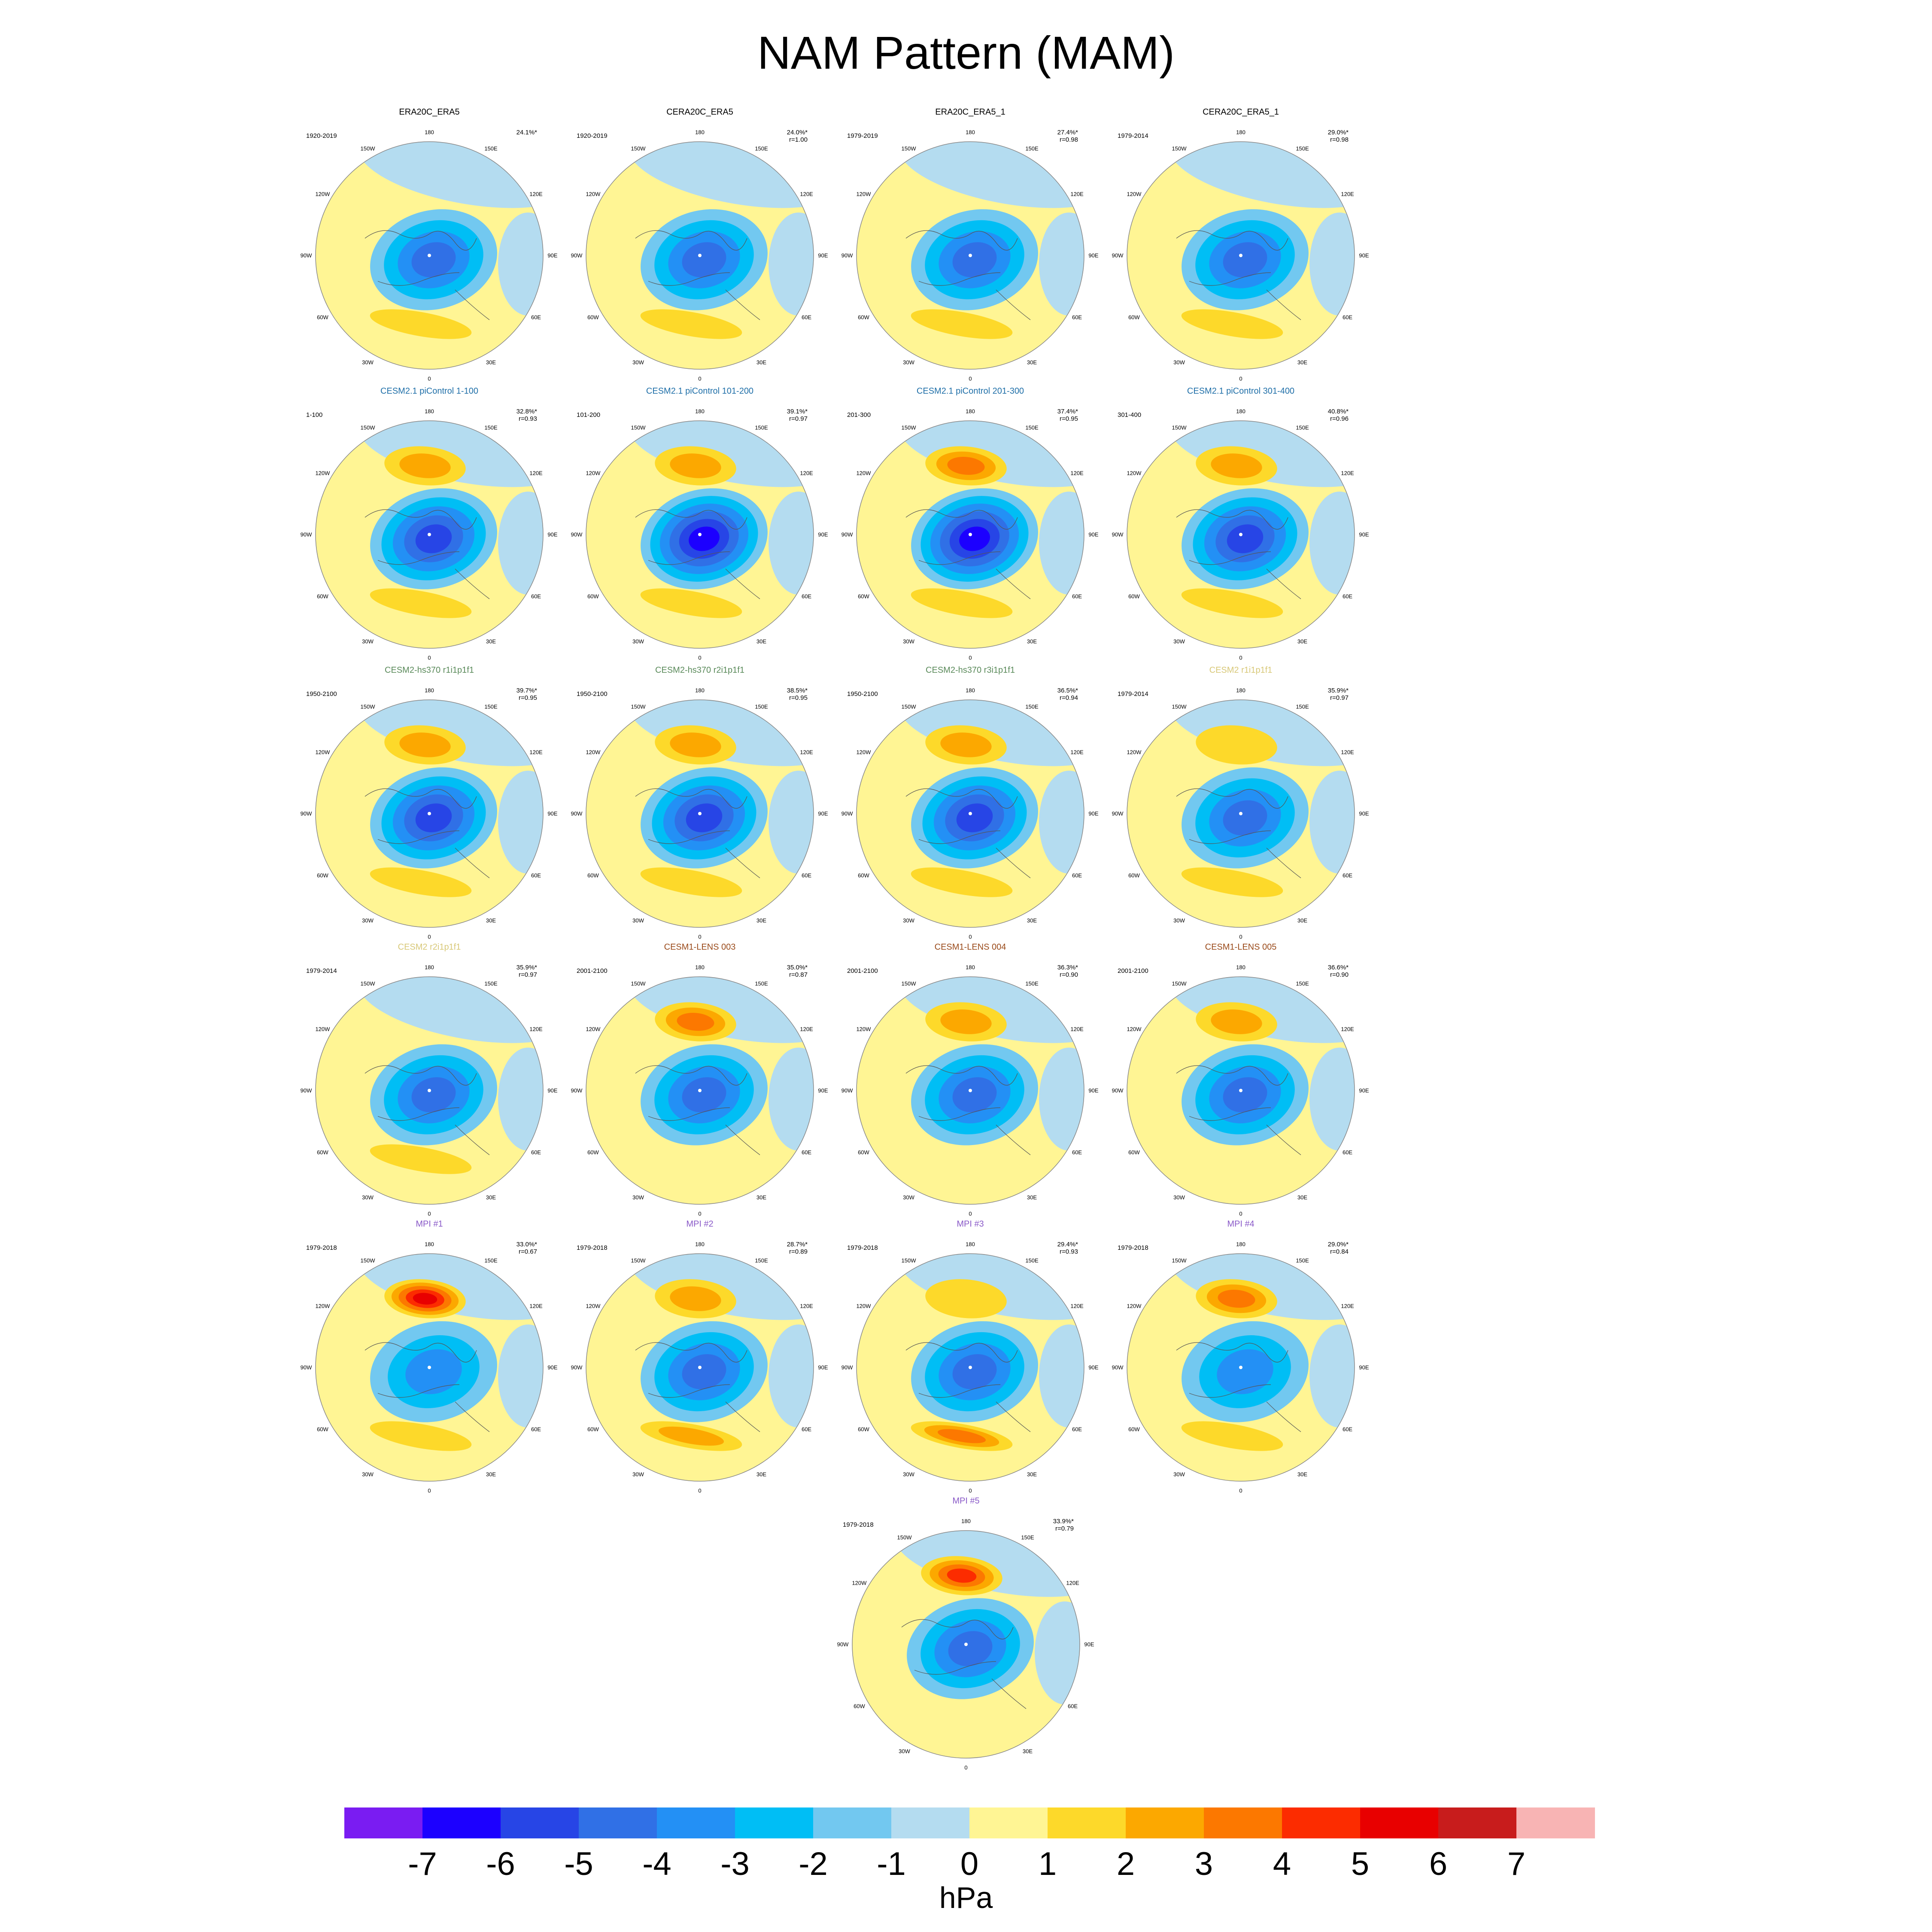 This screenshot has width=1932, height=1932. What do you see at coordinates (1241, 670) in the screenshot?
I see `panel-title: CESM2 r1i1p1f1` at bounding box center [1241, 670].